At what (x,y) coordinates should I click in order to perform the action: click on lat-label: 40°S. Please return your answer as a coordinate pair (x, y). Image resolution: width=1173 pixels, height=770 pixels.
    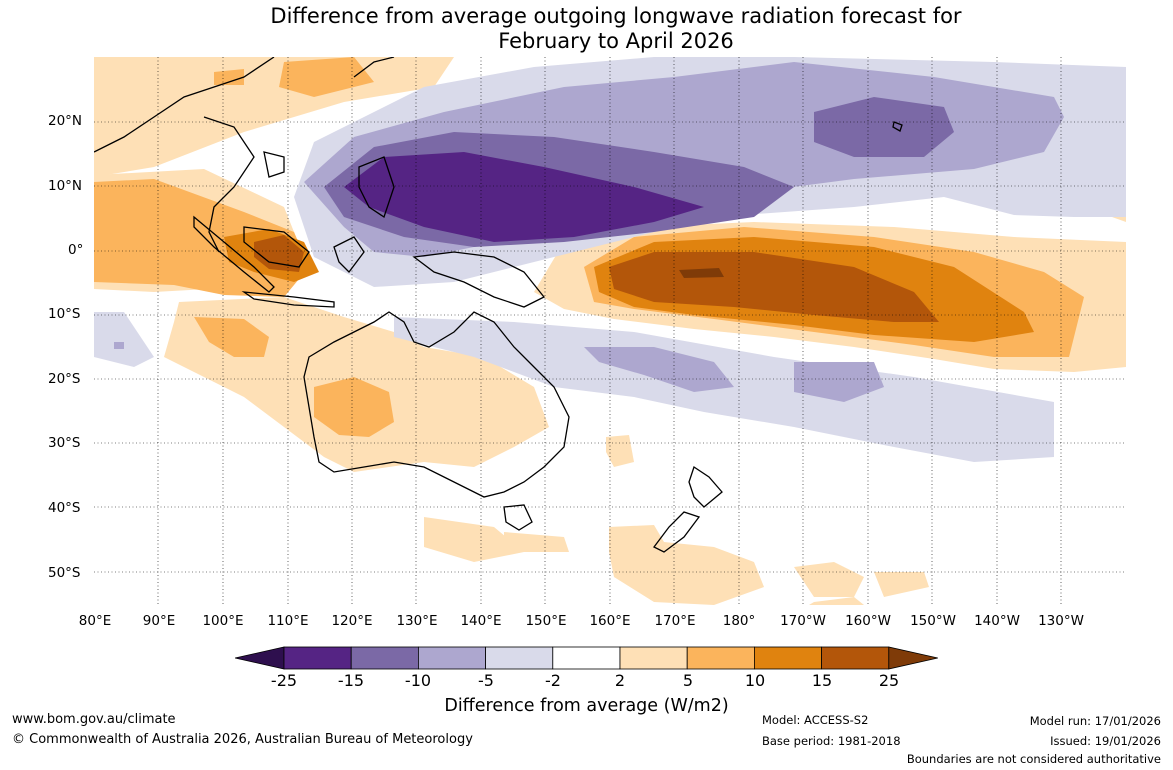
    Looking at the image, I should click on (64, 508).